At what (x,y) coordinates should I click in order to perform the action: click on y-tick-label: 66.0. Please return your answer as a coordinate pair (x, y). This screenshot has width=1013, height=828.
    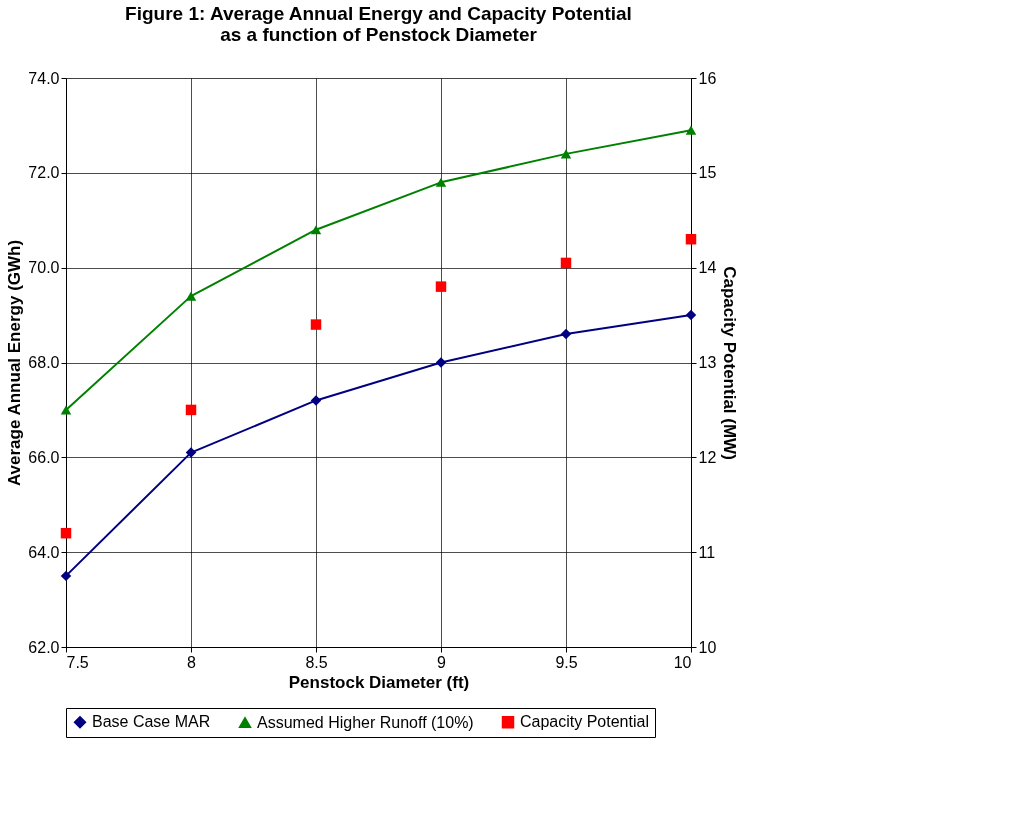
    Looking at the image, I should click on (44, 457).